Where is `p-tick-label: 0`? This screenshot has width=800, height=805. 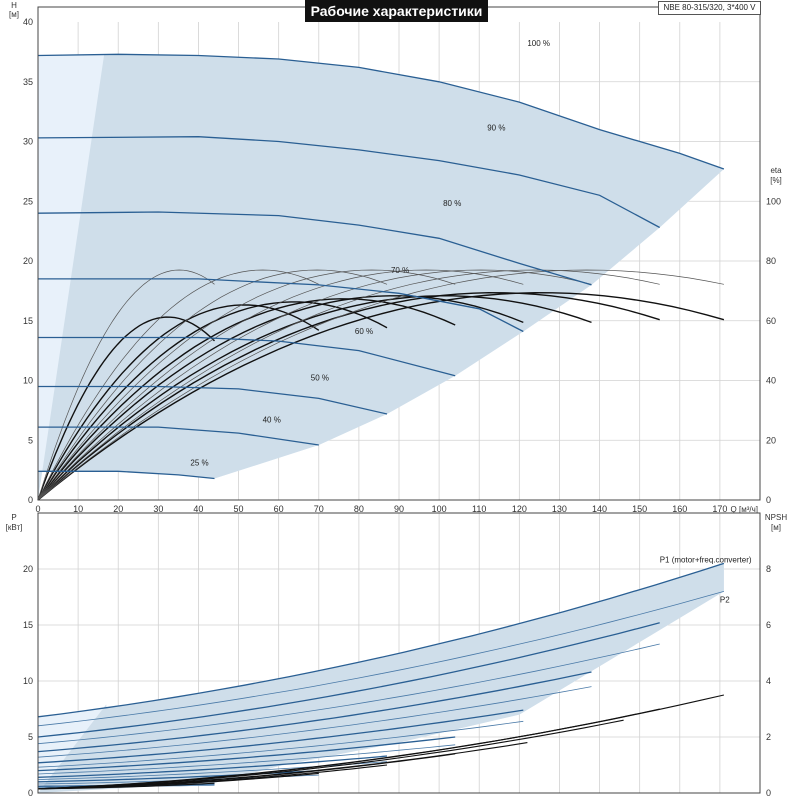 p-tick-label: 0 is located at coordinates (30, 793).